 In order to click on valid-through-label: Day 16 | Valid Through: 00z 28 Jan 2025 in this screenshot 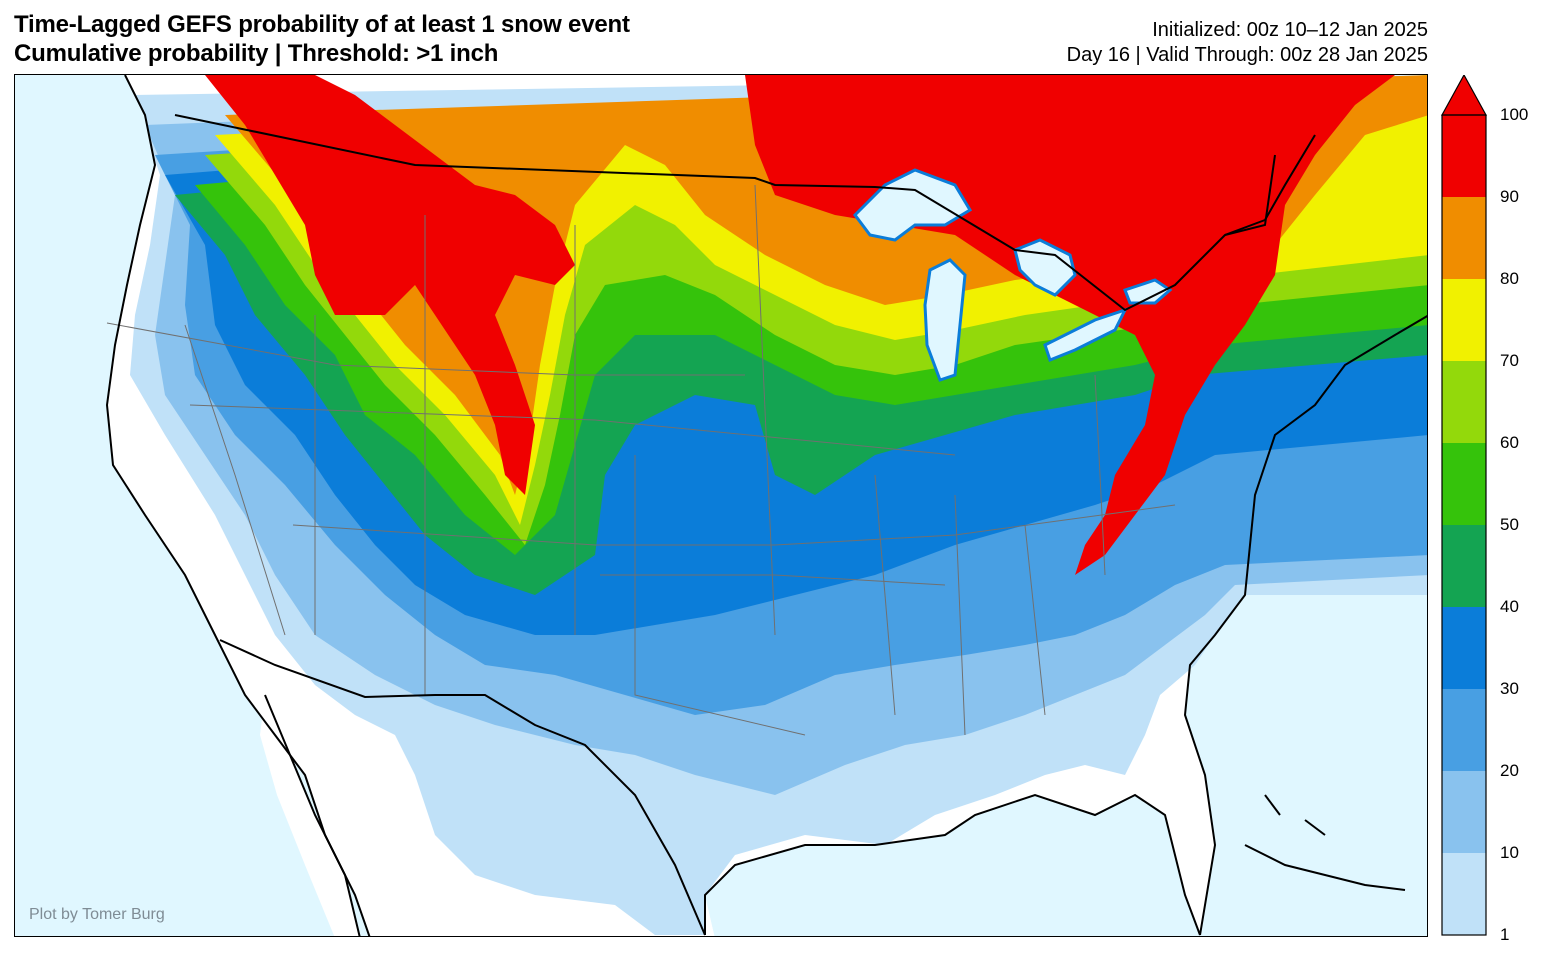, I will do `click(1247, 55)`.